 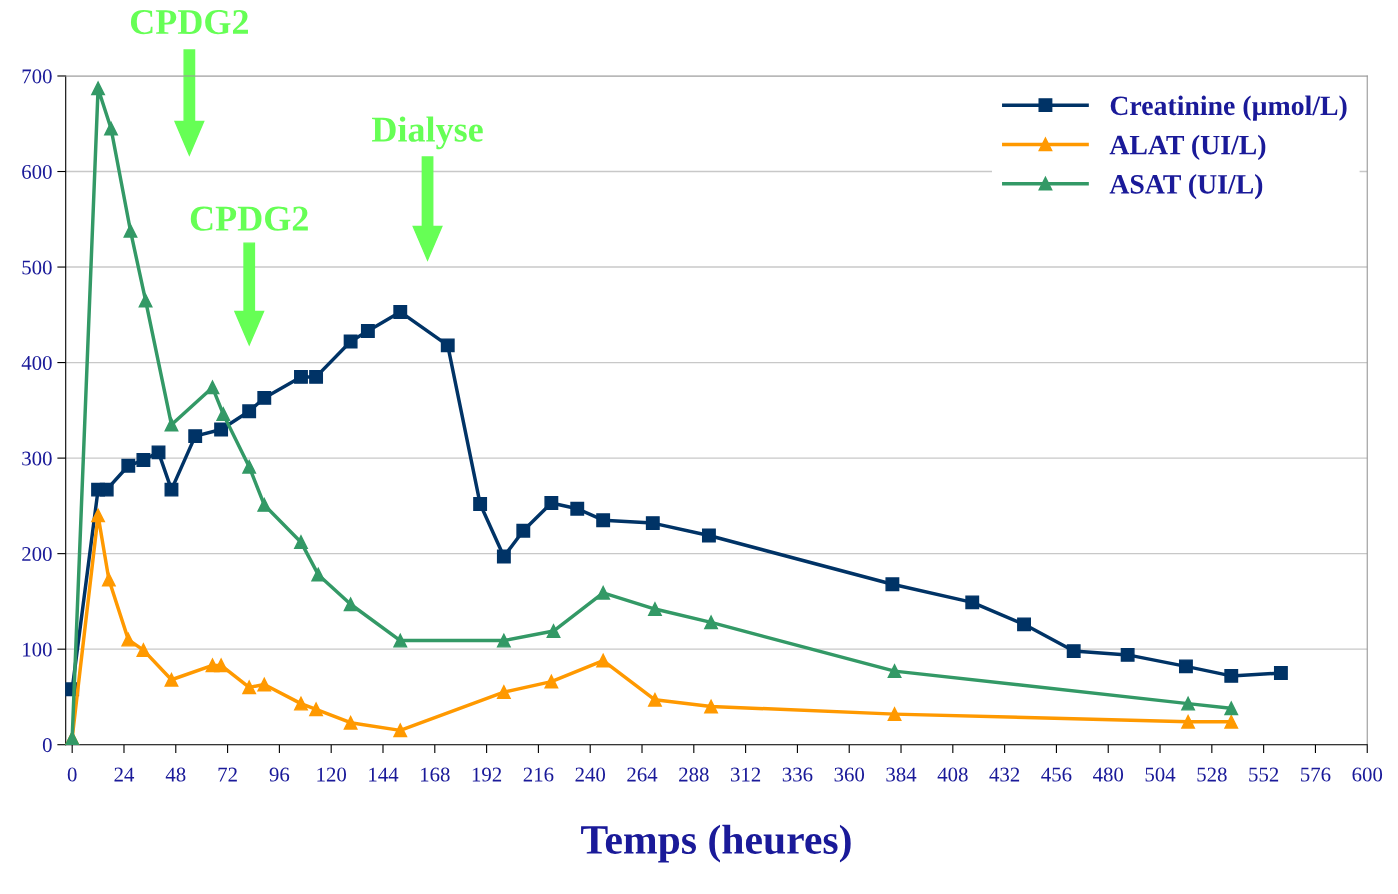 What do you see at coordinates (1316, 774) in the screenshot?
I see `x-tick-label: 576` at bounding box center [1316, 774].